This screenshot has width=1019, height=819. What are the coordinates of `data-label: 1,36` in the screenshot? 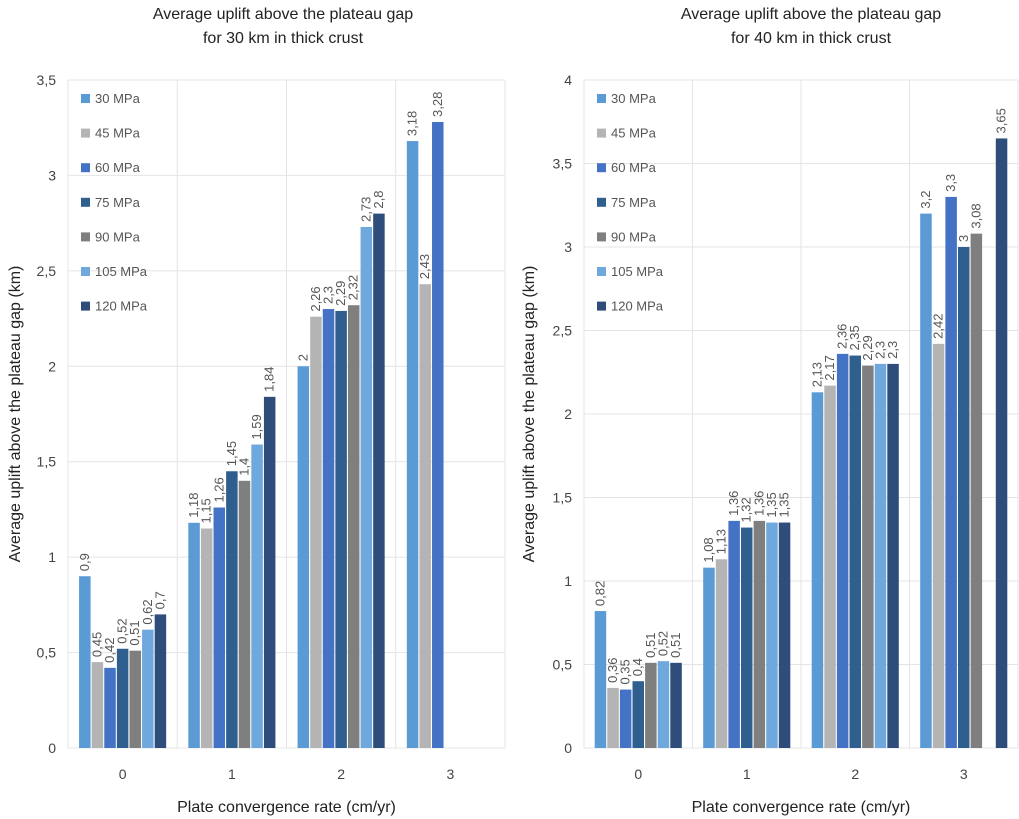 It's located at (758, 503).